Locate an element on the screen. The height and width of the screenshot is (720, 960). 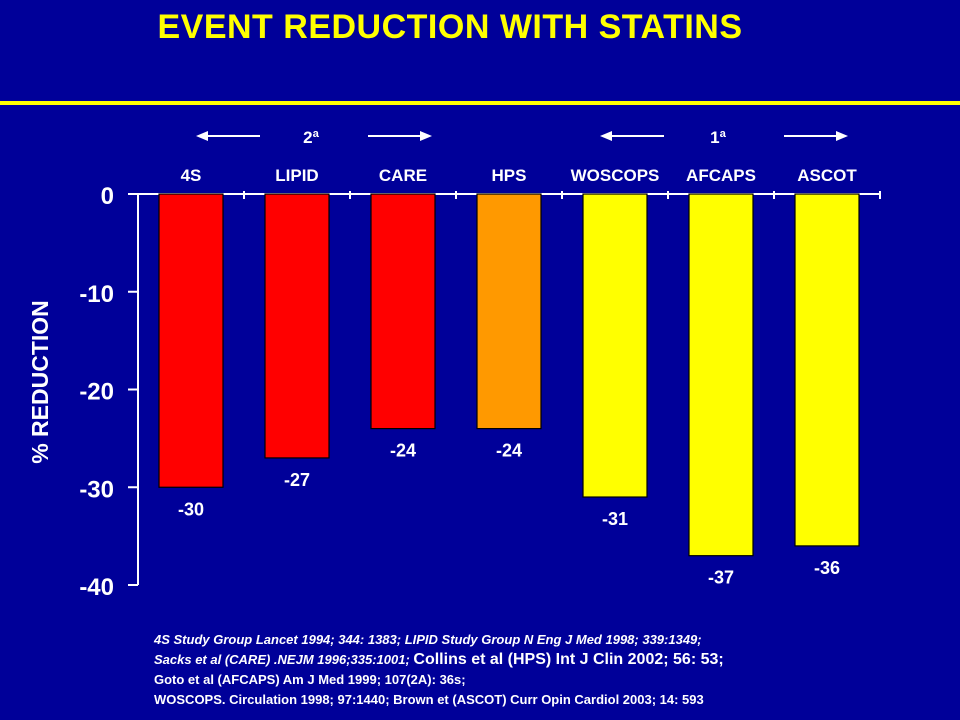
bar-lipid is located at coordinates (297, 326).